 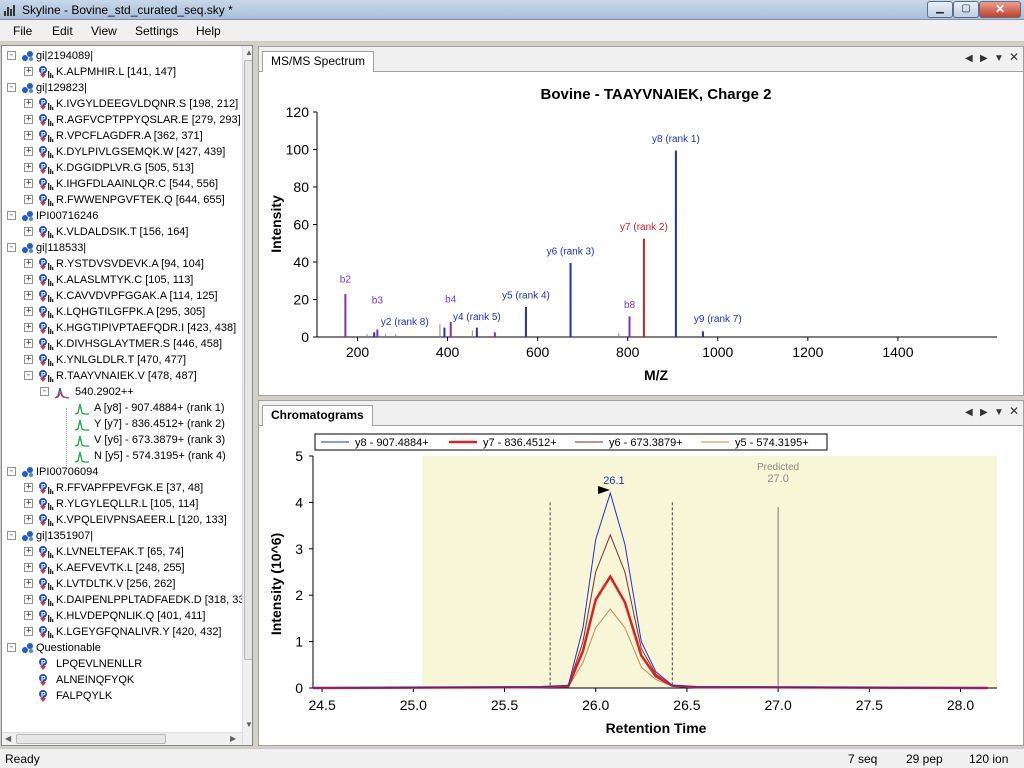 What do you see at coordinates (233, 738) in the screenshot?
I see `scroll-right-icon: ▶` at bounding box center [233, 738].